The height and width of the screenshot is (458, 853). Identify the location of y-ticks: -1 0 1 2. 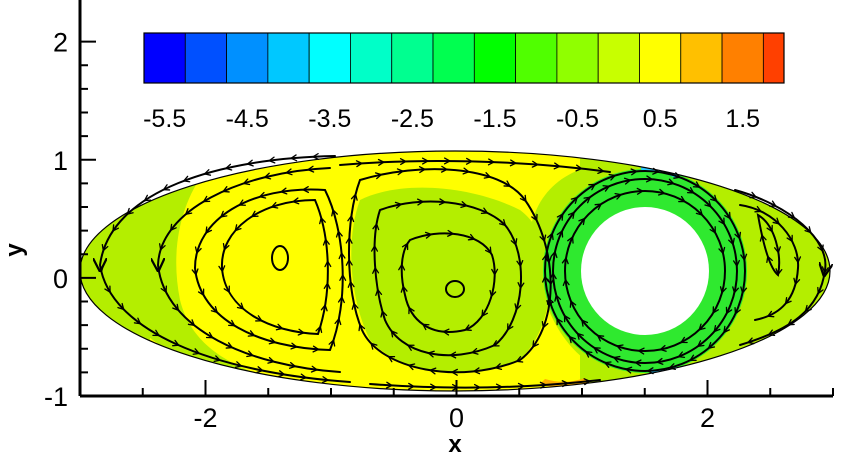
(70, 220).